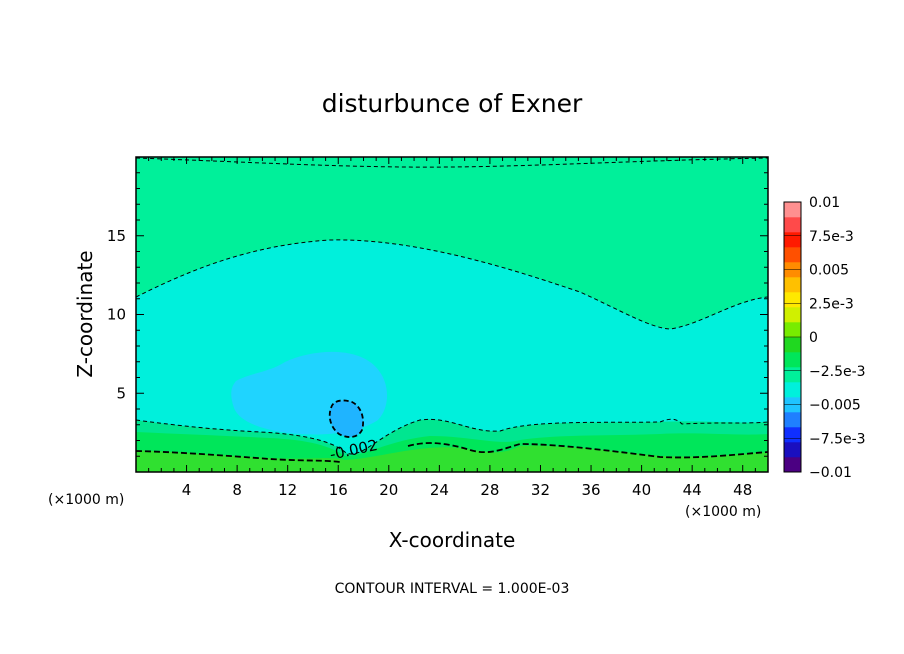 Image resolution: width=904 pixels, height=654 pixels. What do you see at coordinates (489, 490) in the screenshot?
I see `x-tick-label: 28` at bounding box center [489, 490].